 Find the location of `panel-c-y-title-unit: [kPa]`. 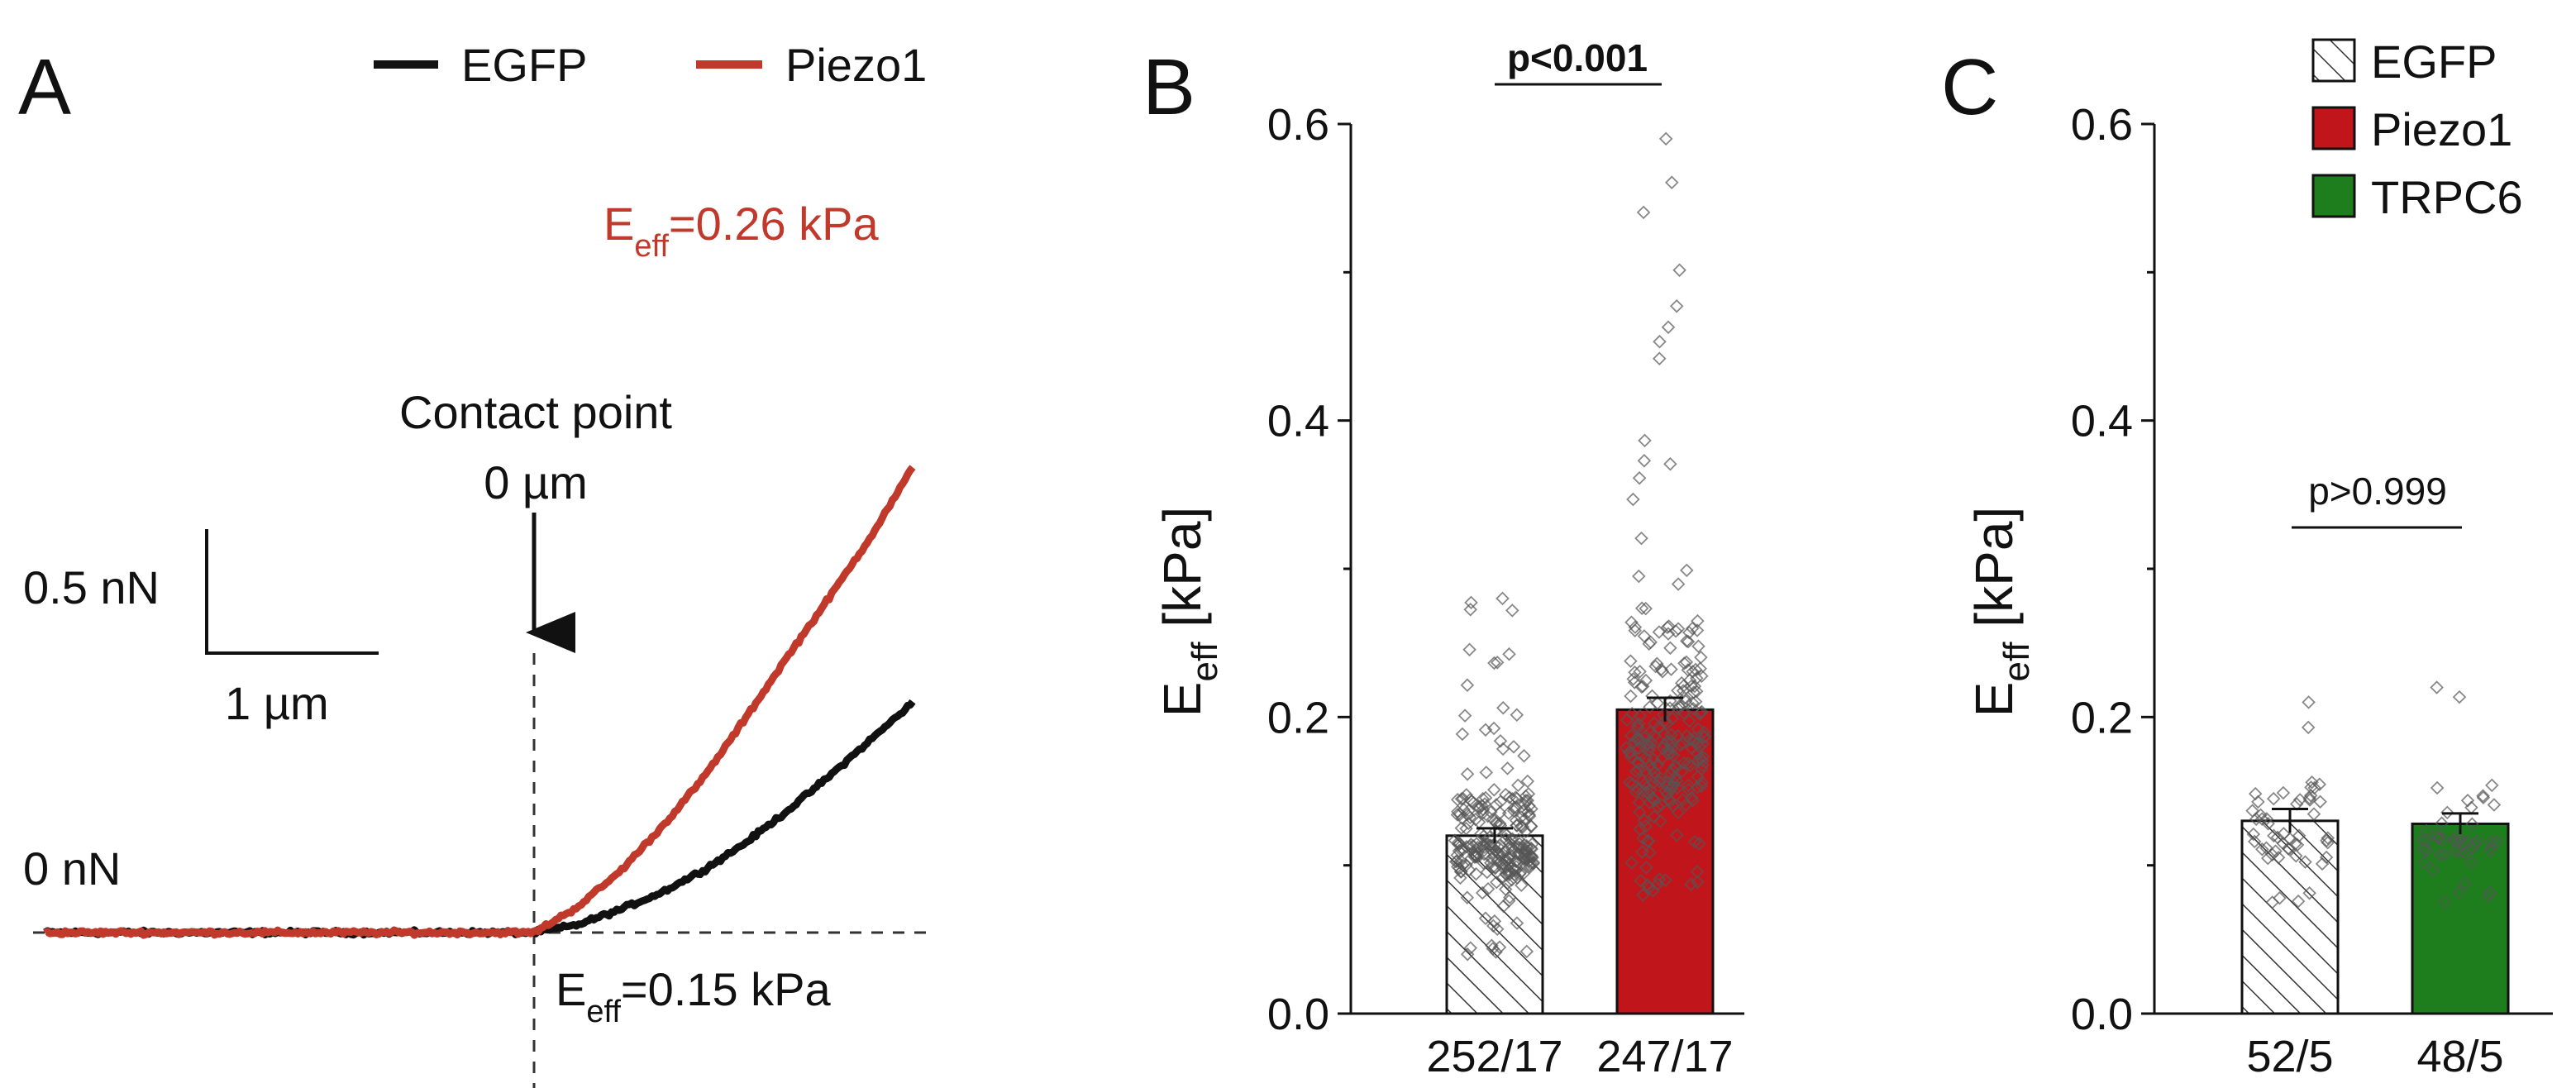

panel-c-y-title-unit: [kPa] is located at coordinates (1994, 574).